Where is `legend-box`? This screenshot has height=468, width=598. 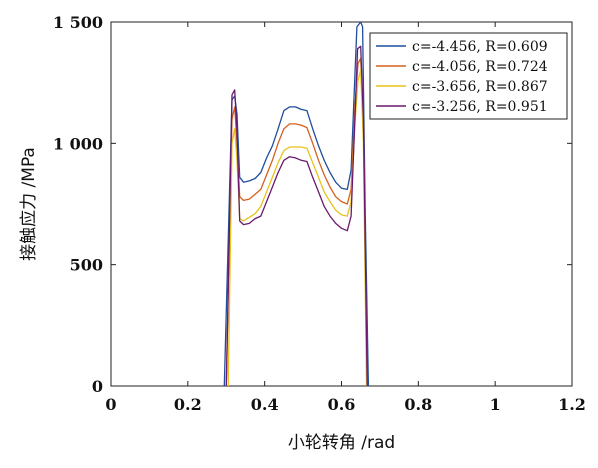
legend-box is located at coordinates (468, 76).